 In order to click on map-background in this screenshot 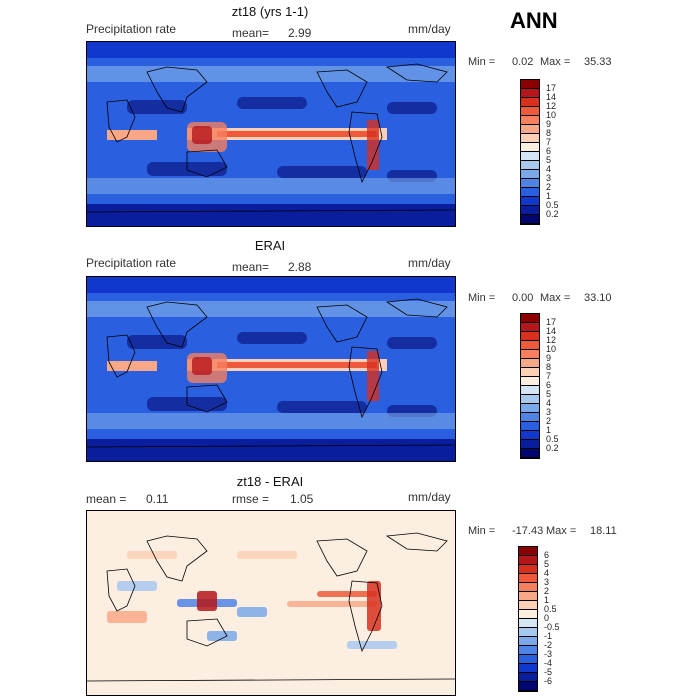, I will do `click(271, 603)`.